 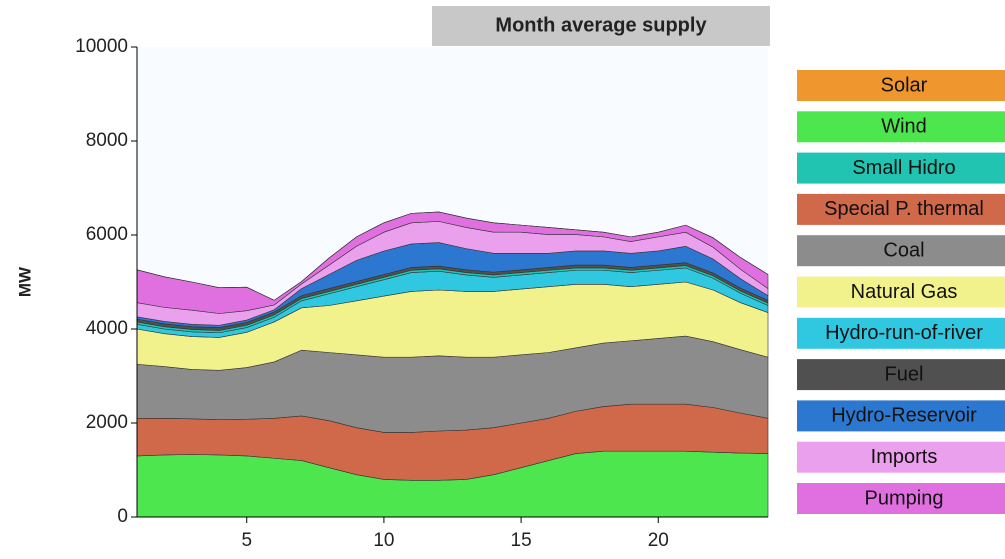 What do you see at coordinates (122, 516) in the screenshot?
I see `y-tick-label: 0` at bounding box center [122, 516].